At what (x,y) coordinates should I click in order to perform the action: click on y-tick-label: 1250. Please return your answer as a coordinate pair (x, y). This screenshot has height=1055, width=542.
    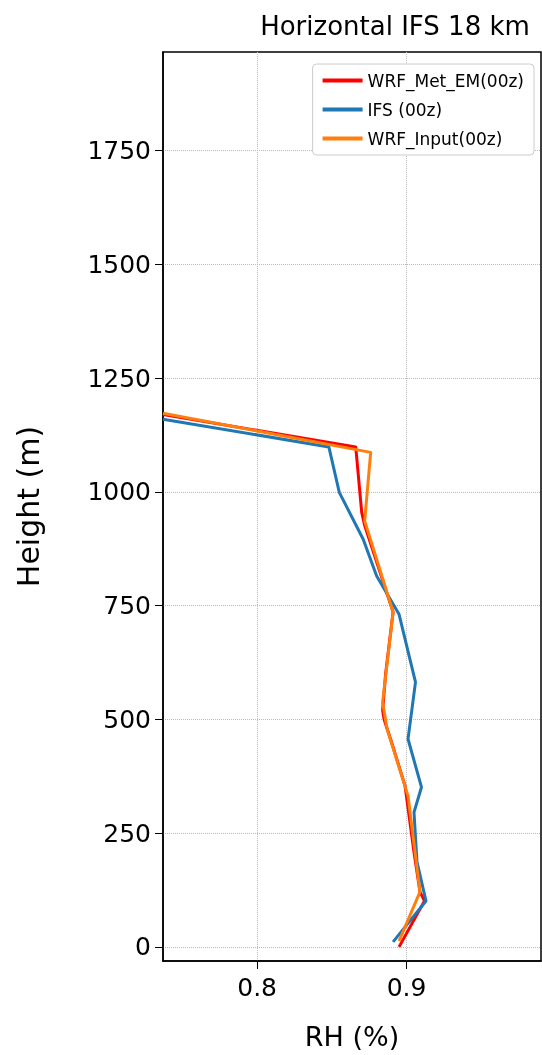
    Looking at the image, I should click on (119, 378).